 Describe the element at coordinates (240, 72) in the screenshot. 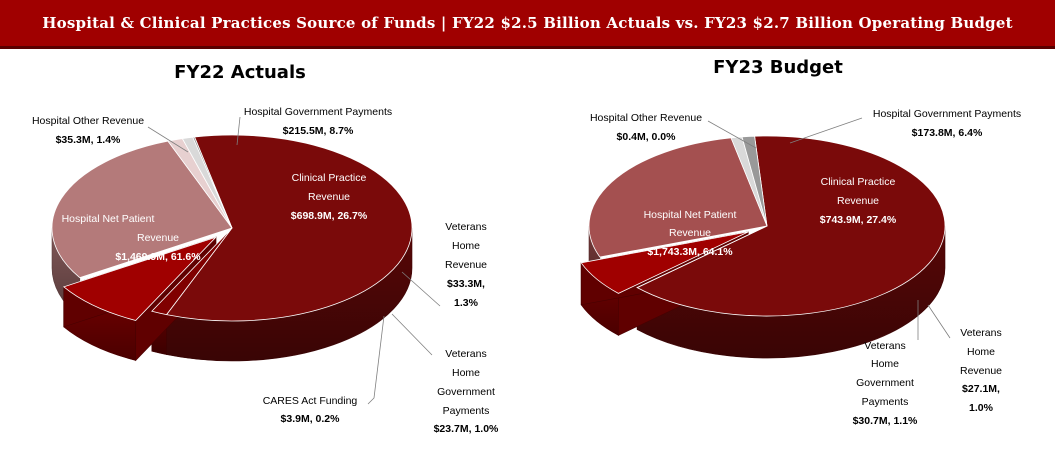

I see `chart-title-fy22: FY22 Actuals` at that location.